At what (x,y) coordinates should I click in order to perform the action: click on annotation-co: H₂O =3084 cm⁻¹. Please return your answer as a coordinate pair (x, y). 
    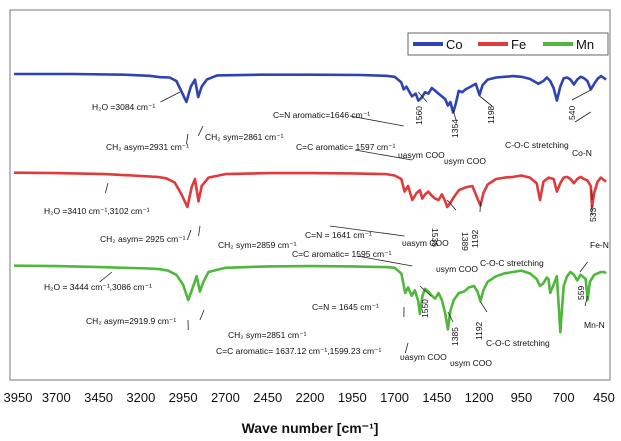
    Looking at the image, I should click on (123, 107).